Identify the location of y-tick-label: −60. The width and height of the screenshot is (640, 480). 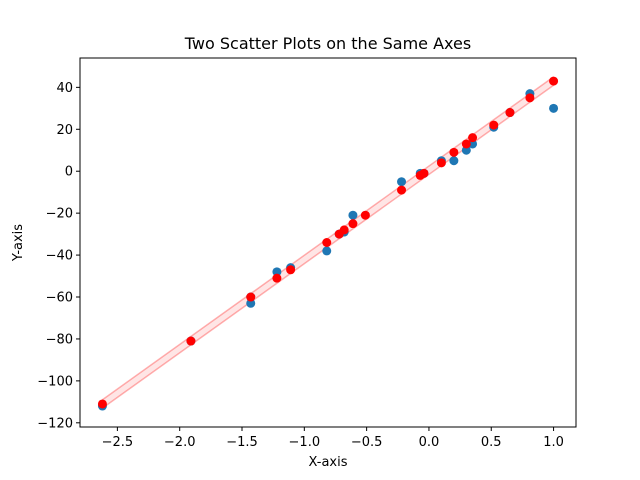
(59, 298).